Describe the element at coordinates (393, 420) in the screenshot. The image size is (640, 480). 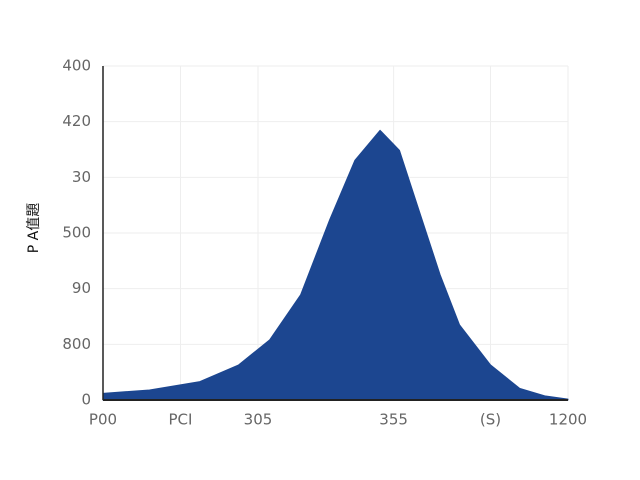
I see `x-tick-label: 355` at that location.